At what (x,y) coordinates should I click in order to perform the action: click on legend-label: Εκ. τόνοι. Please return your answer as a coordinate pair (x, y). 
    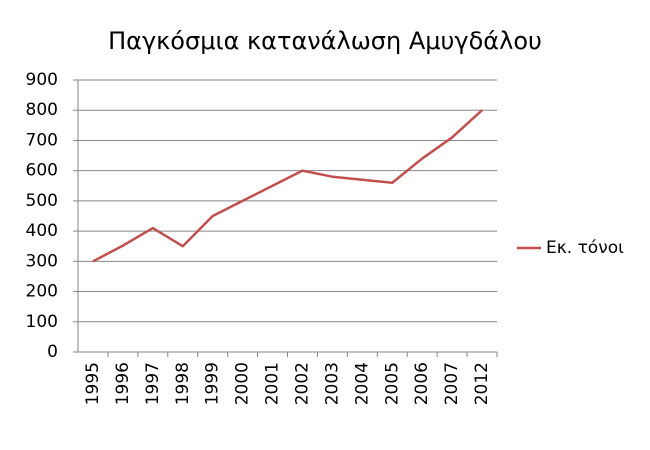
    Looking at the image, I should click on (585, 248).